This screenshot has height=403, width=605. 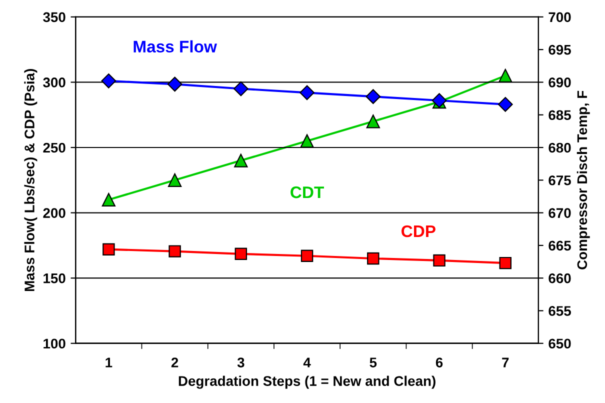 I want to click on y-tick-label: 150, so click(x=55, y=278).